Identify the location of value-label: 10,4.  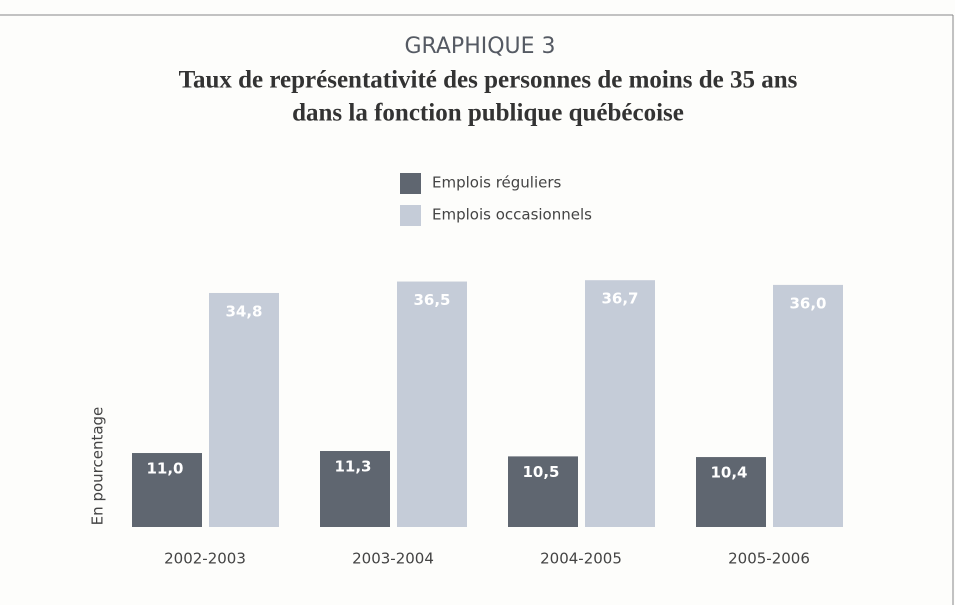
(728, 473).